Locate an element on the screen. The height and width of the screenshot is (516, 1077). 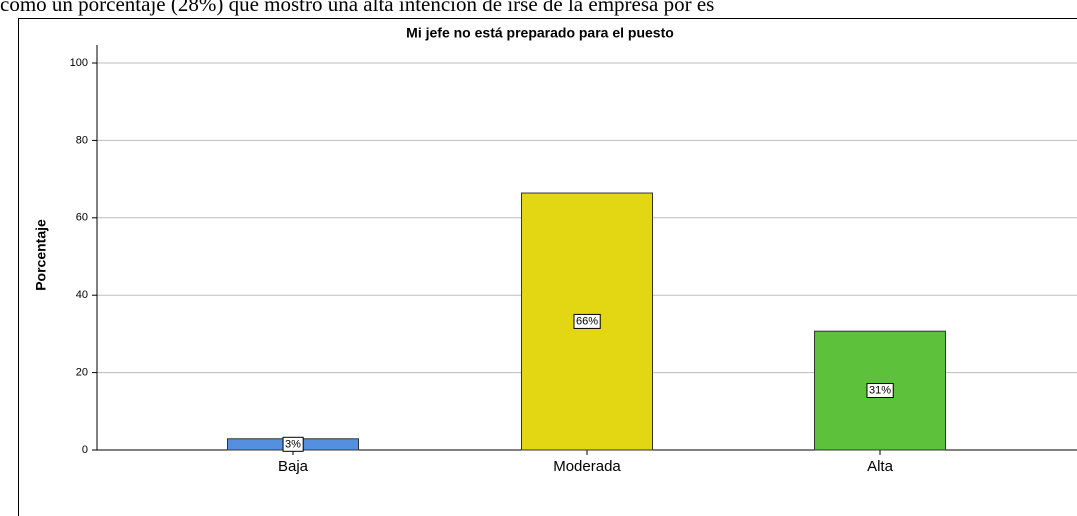
x-tick-label: Baja is located at coordinates (293, 466).